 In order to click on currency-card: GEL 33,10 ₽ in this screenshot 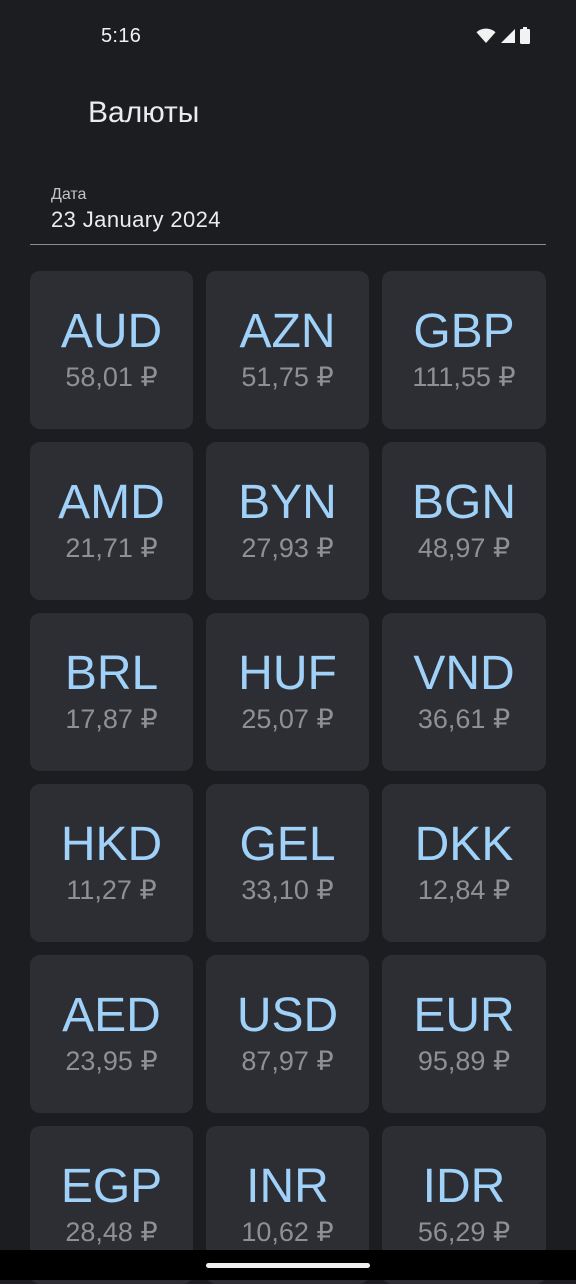, I will do `click(287, 863)`.